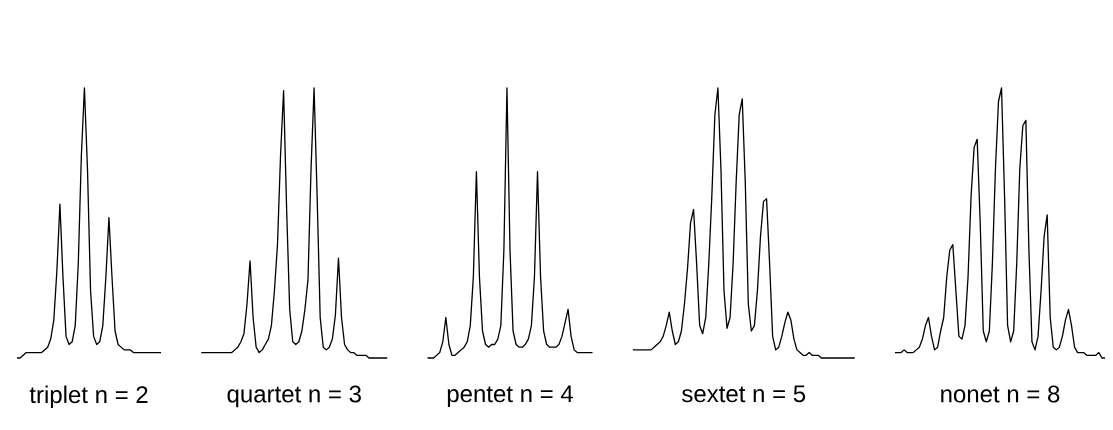  Describe the element at coordinates (510, 396) in the screenshot. I see `text: pentet n = 4` at that location.